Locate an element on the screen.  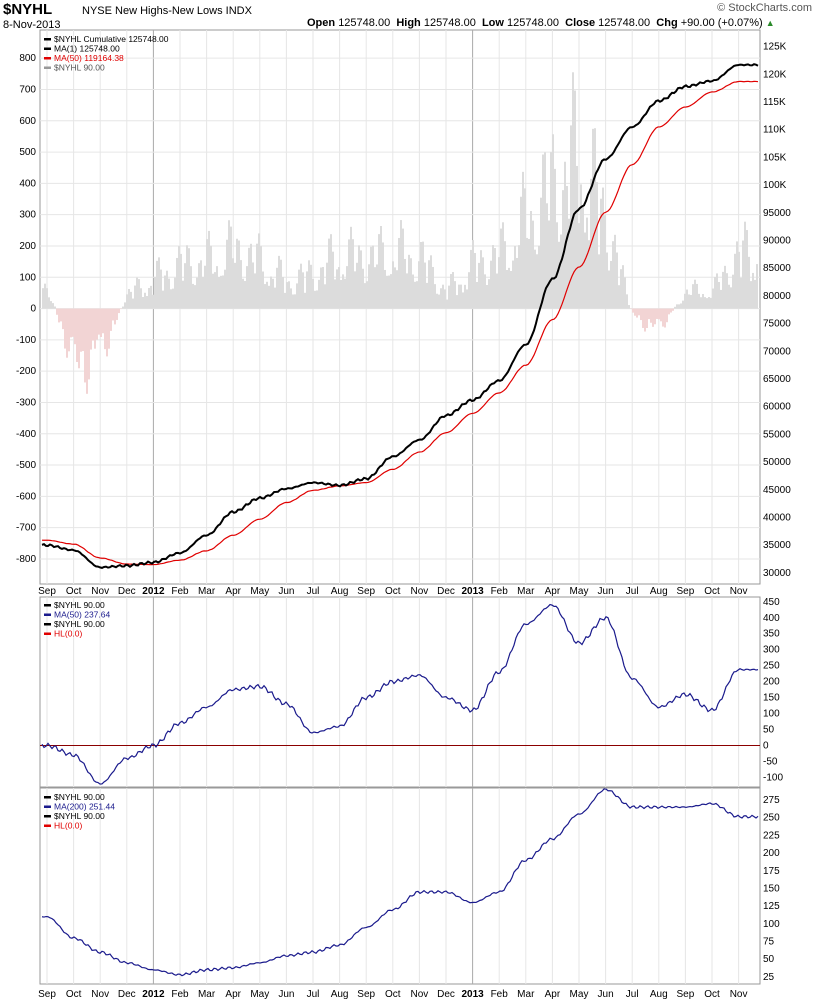
x-tick-label: Apr is located at coordinates (233, 591).